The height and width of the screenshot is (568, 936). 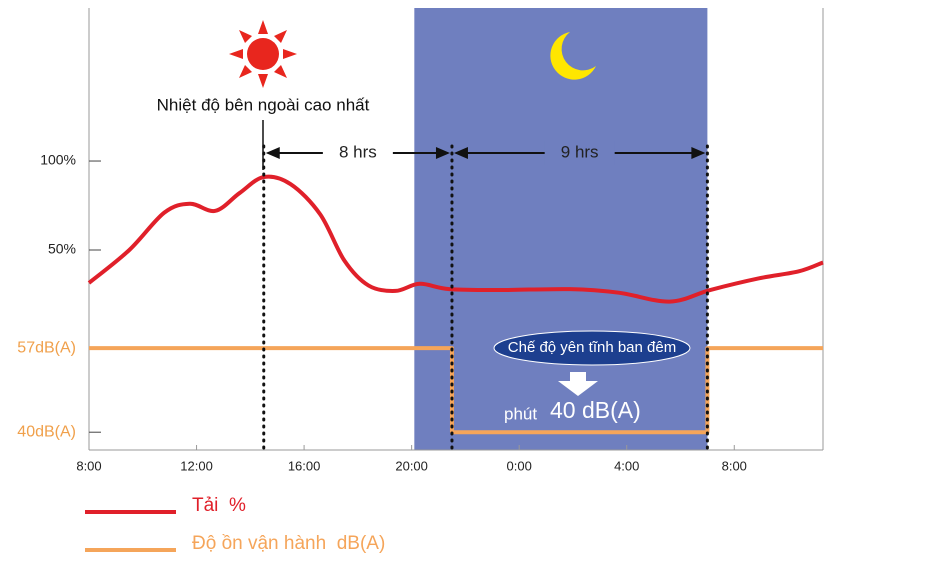 What do you see at coordinates (578, 384) in the screenshot?
I see `down-arrow` at bounding box center [578, 384].